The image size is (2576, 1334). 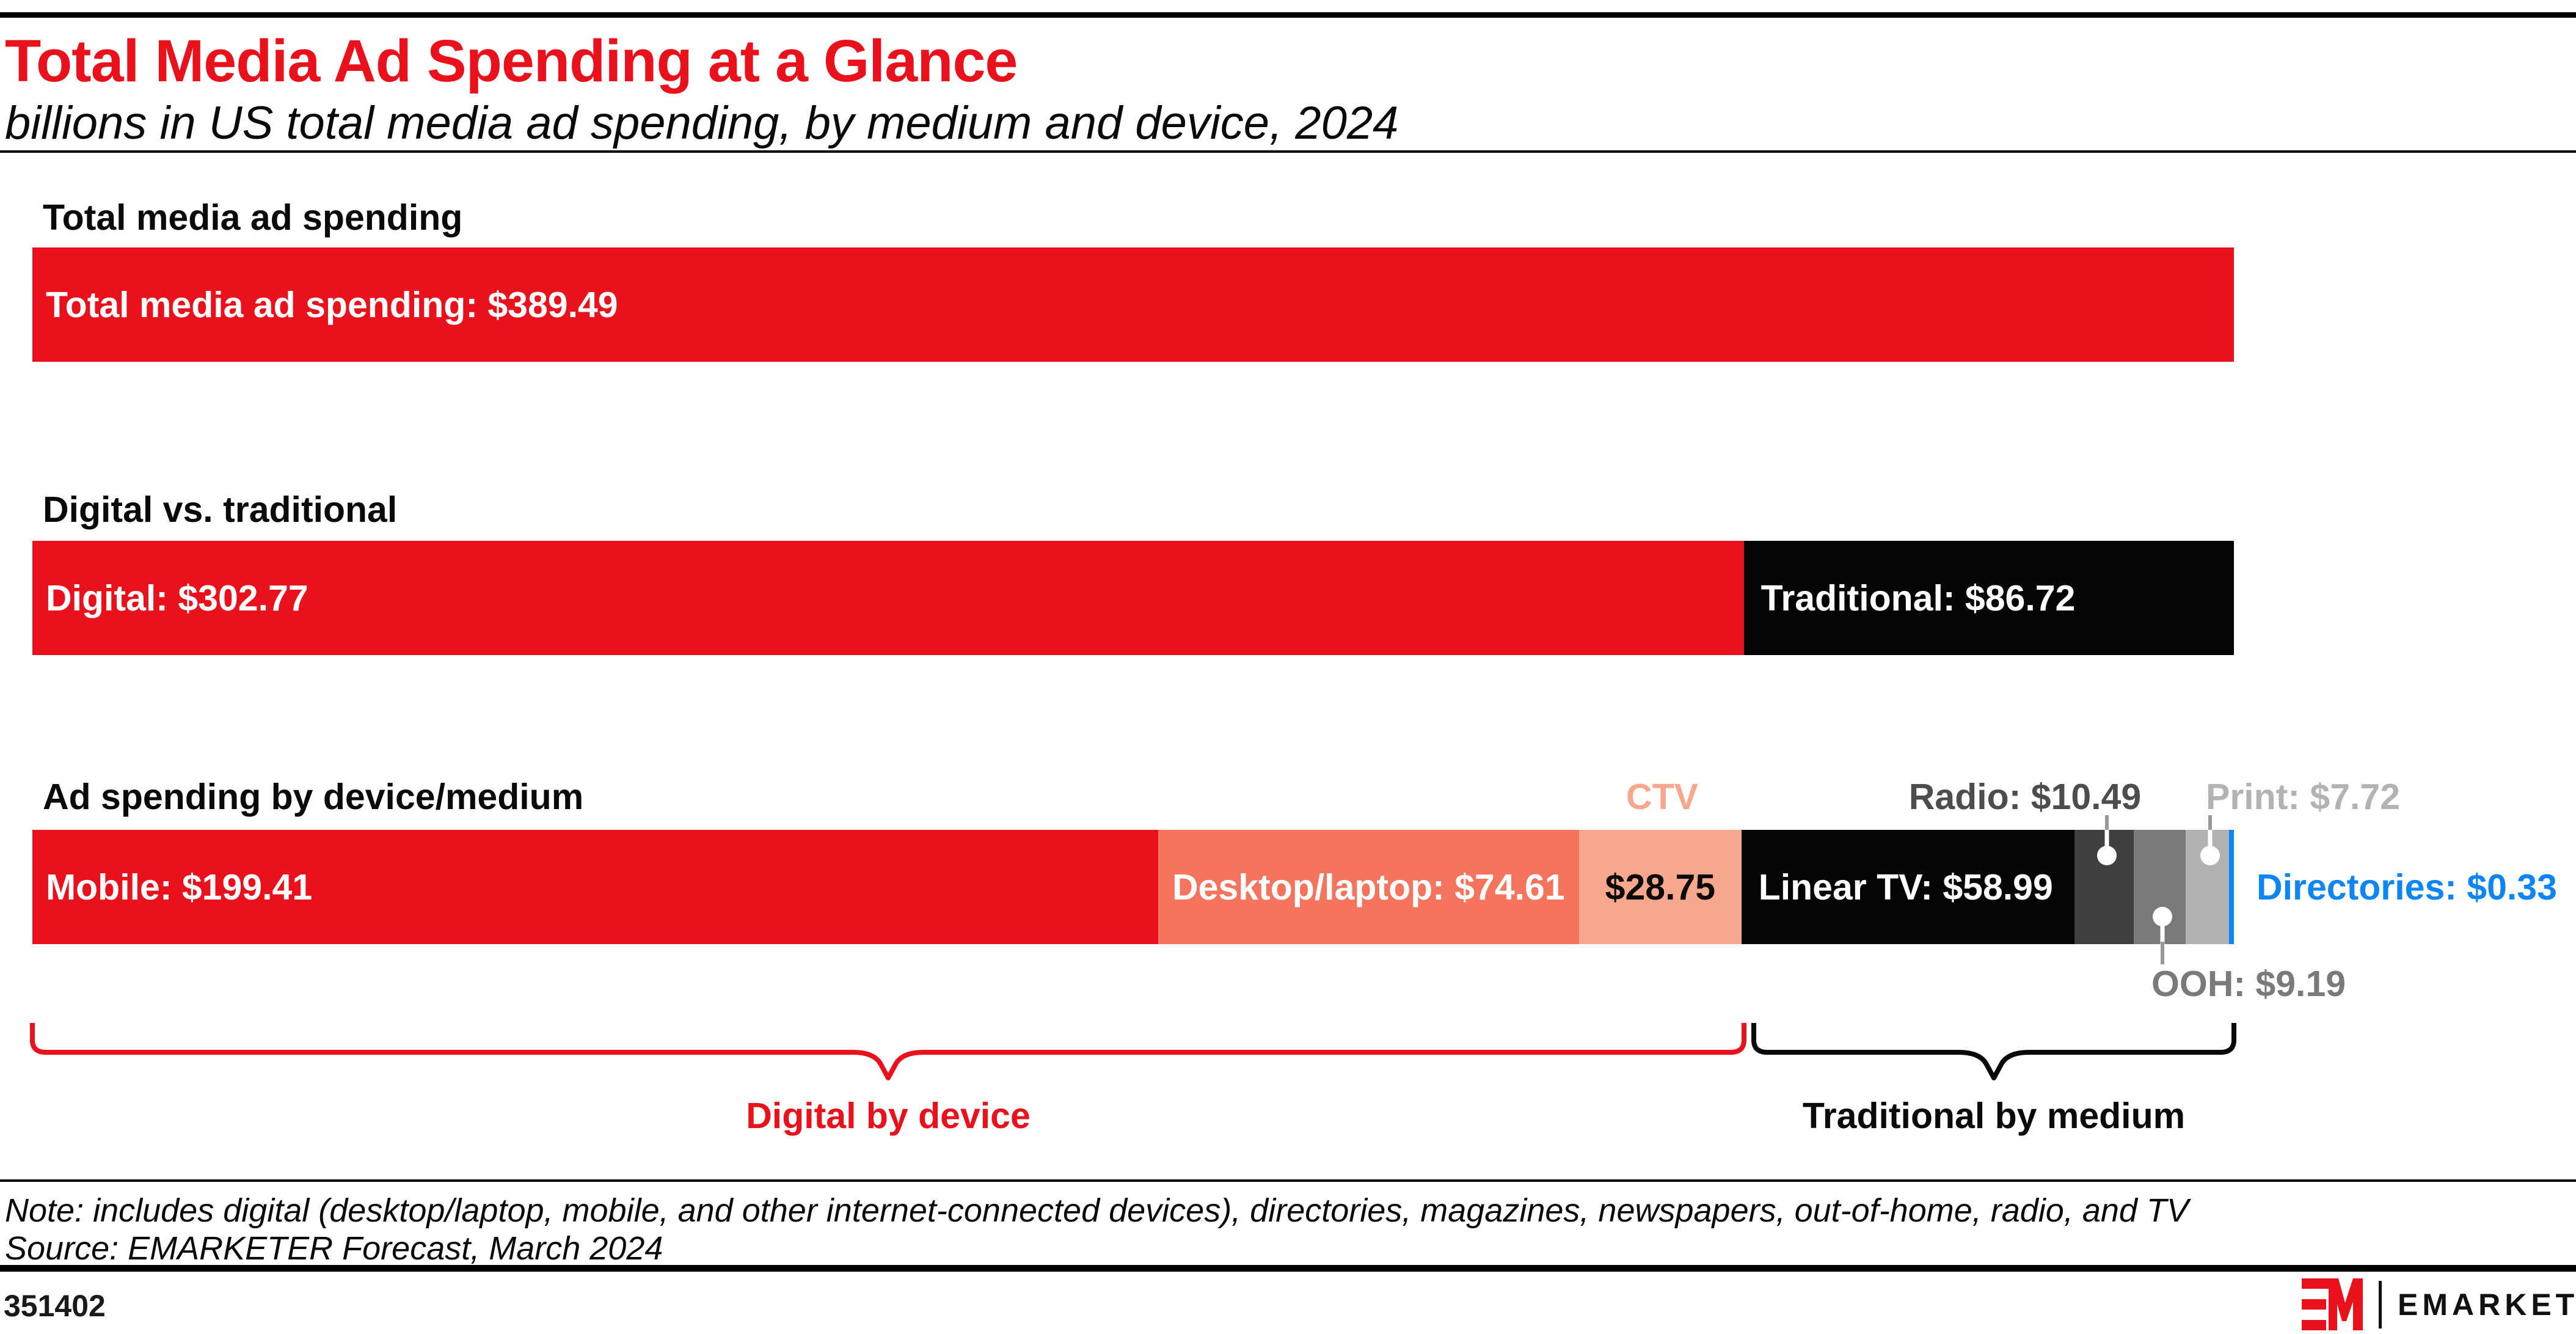 I want to click on ctv-header-label: CTV, so click(x=1662, y=797).